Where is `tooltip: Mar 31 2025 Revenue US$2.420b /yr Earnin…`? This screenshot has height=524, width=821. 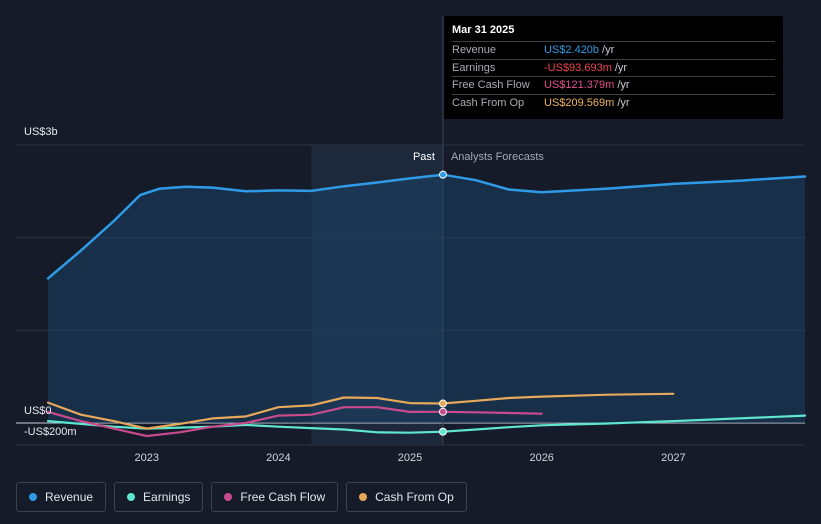 tooltip: Mar 31 2025 Revenue US$2.420b /yr Earnin… is located at coordinates (613, 67).